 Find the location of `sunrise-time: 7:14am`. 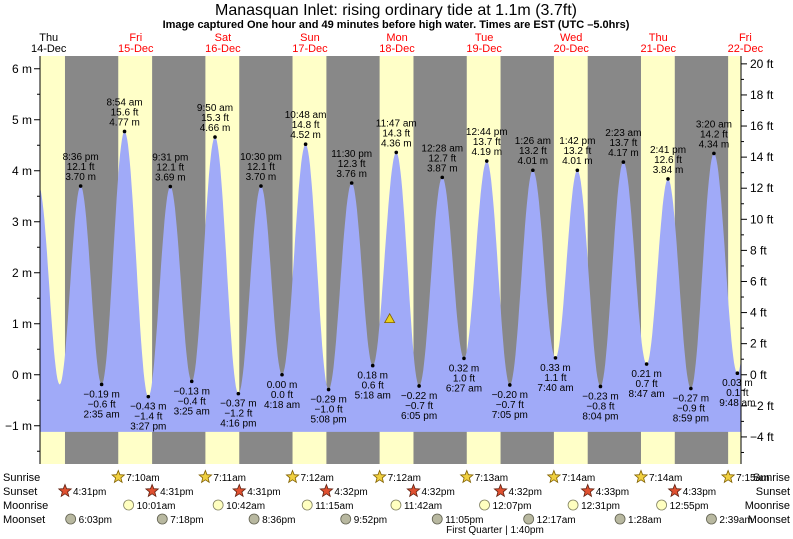

sunrise-time: 7:14am is located at coordinates (665, 478).